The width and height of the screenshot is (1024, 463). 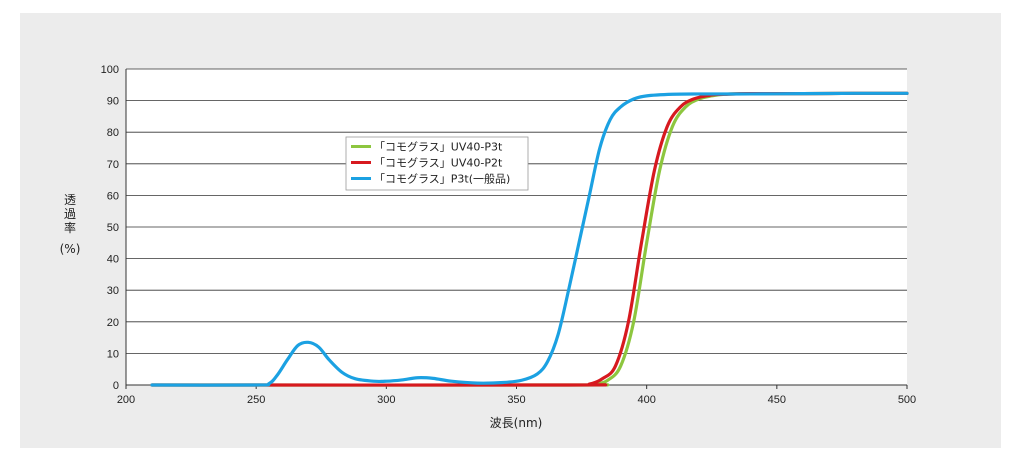 I want to click on y-tick-labels: 0 10 20 30 40 50 60 70 80 90 100, so click(x=110, y=228).